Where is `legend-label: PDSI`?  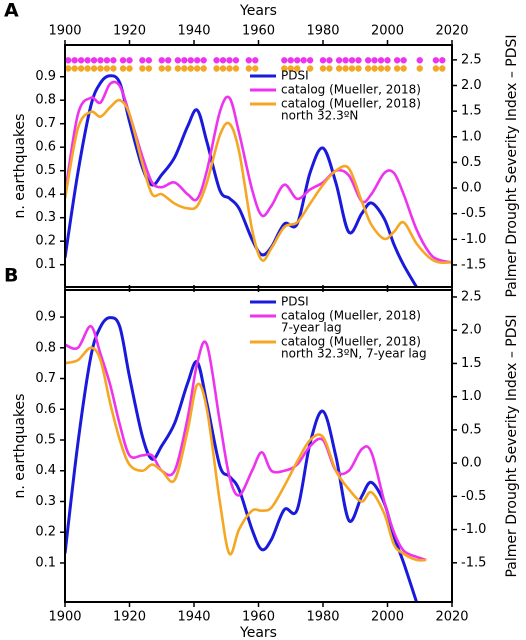 legend-label: PDSI is located at coordinates (295, 76).